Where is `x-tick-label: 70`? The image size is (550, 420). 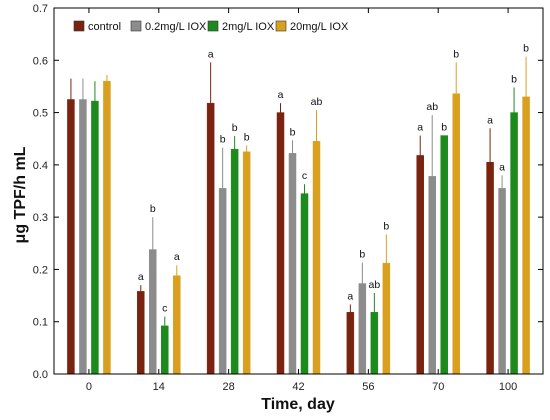
x-tick-label: 70 is located at coordinates (438, 387).